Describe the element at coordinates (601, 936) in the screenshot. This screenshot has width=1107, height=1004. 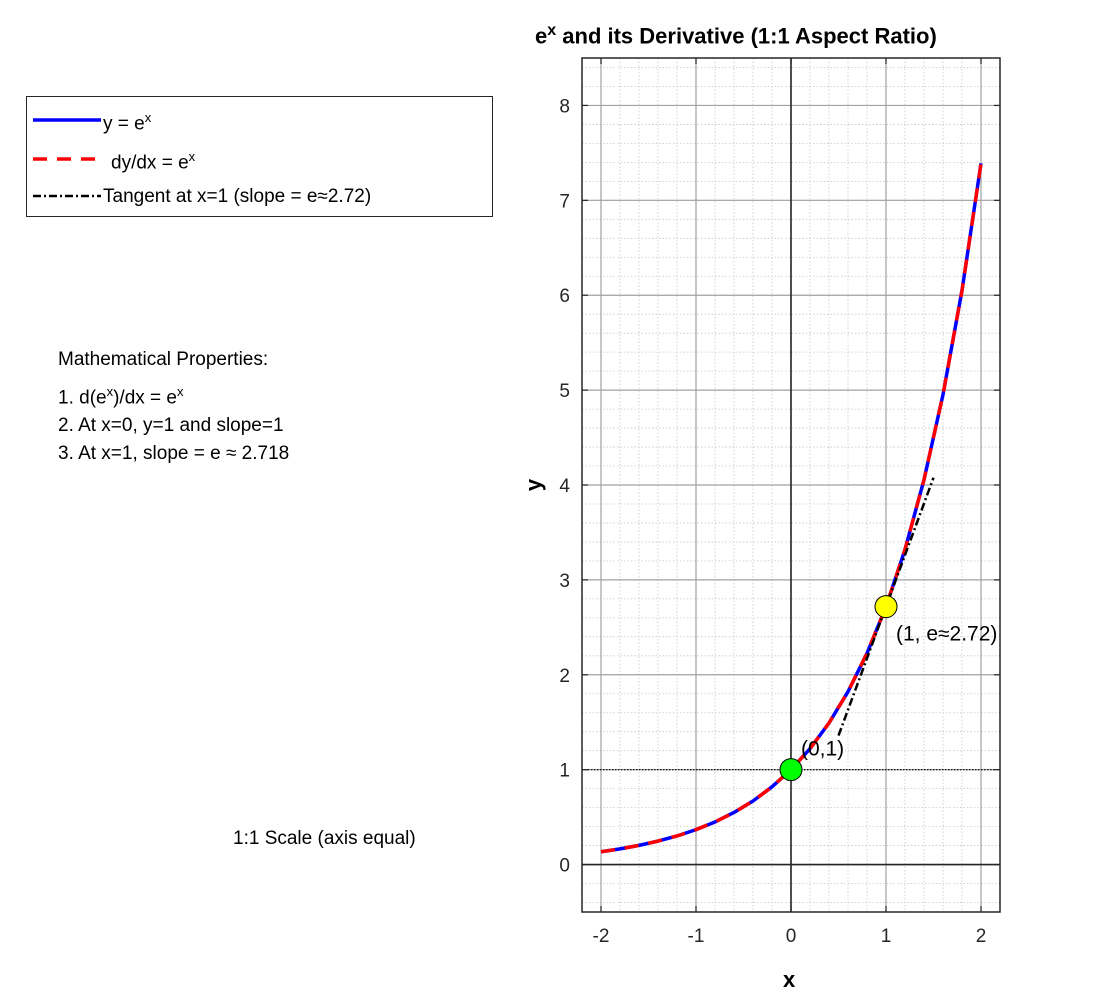
I see `x-tick-label: -2` at that location.